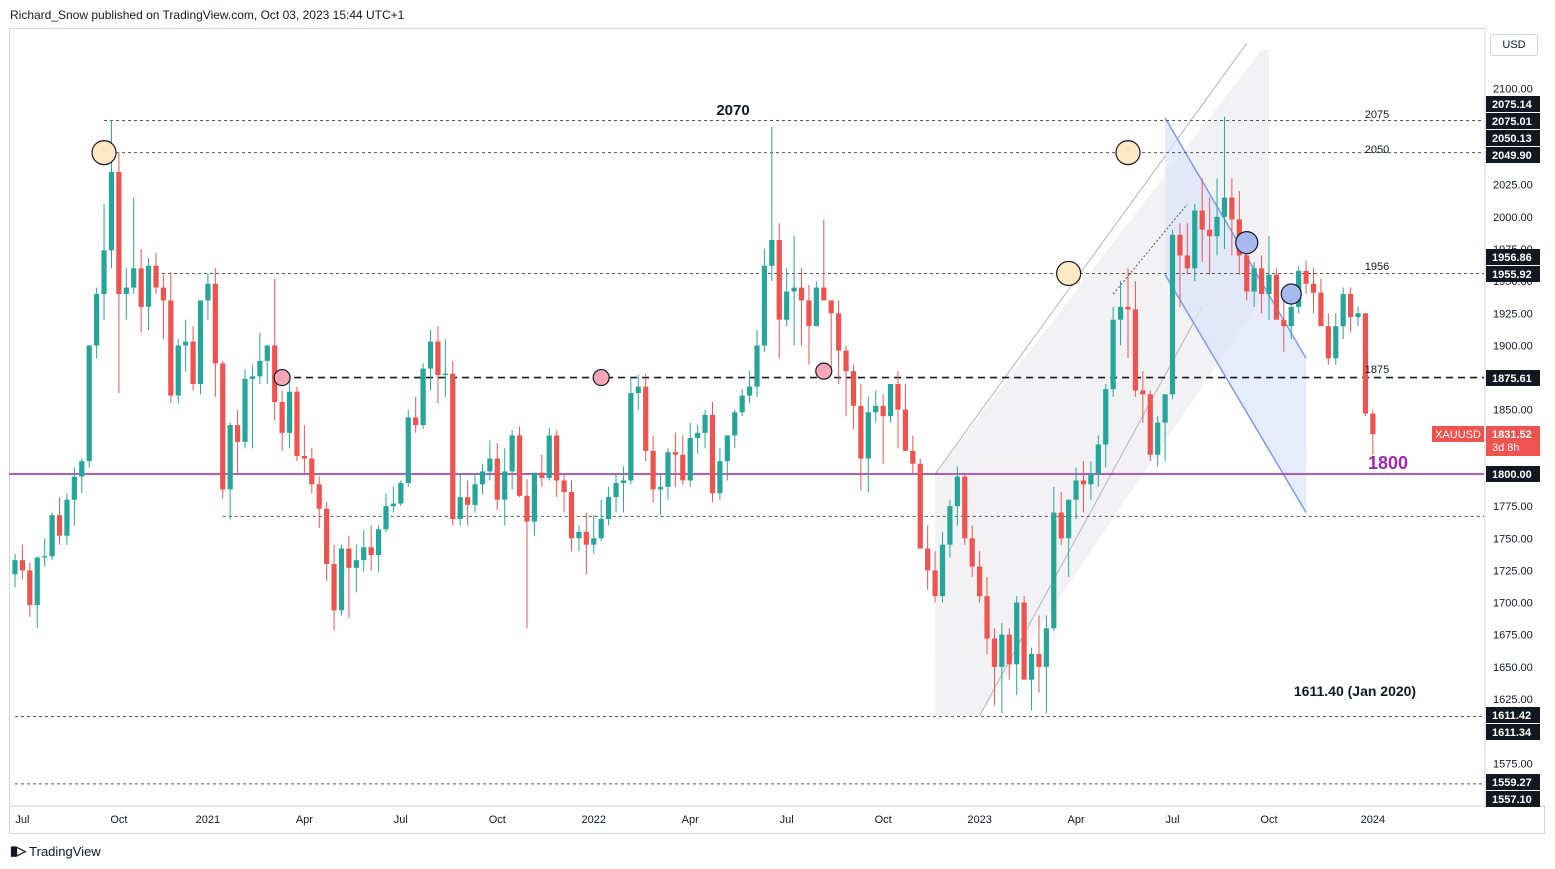  Describe the element at coordinates (1513, 539) in the screenshot. I see `price-tick-label: 1750.00` at that location.